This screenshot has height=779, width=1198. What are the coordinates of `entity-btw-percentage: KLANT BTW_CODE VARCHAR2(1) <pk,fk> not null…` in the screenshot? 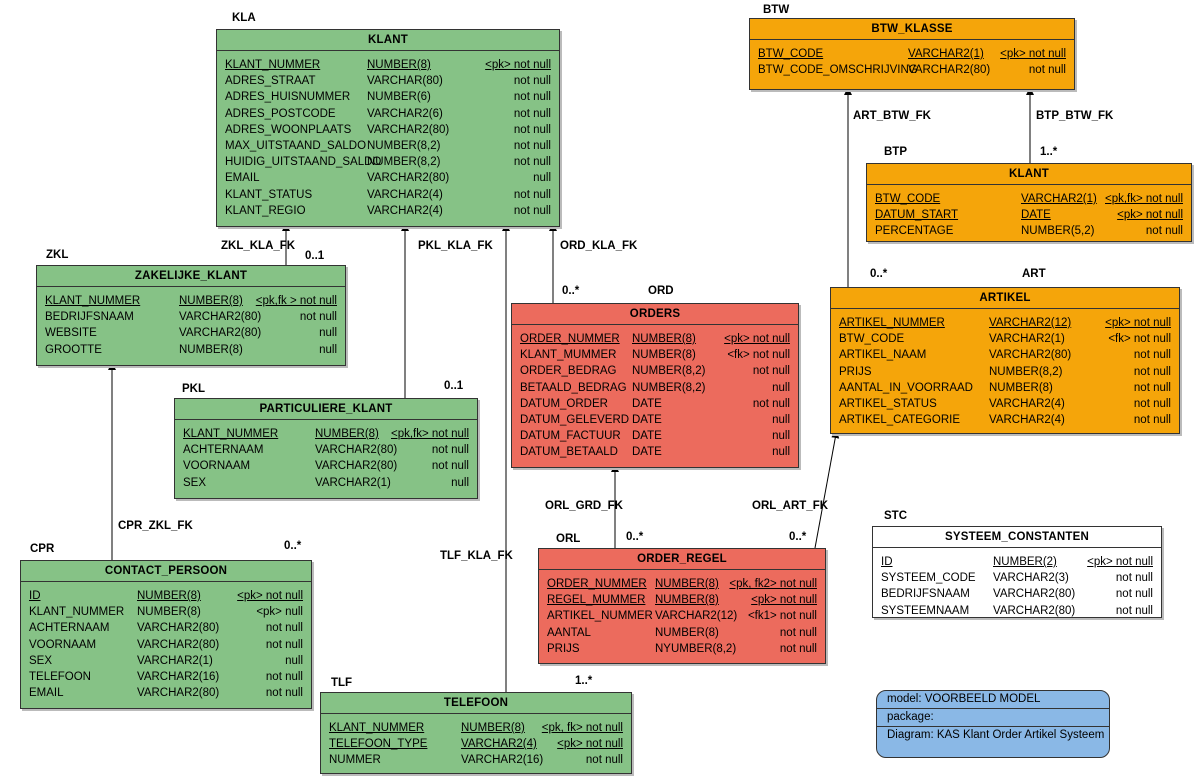 It's located at (1029, 202).